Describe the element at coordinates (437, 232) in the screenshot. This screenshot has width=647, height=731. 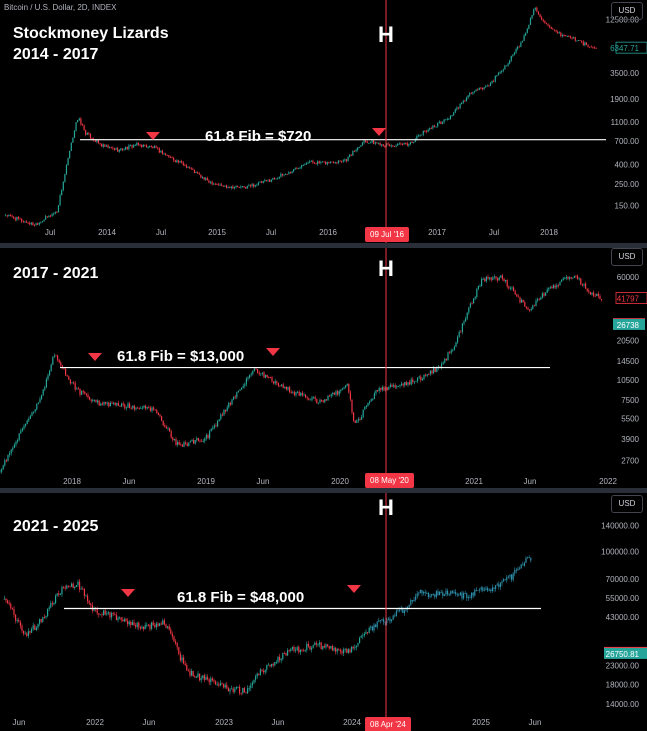
I see `x-tick-label: 2017` at that location.